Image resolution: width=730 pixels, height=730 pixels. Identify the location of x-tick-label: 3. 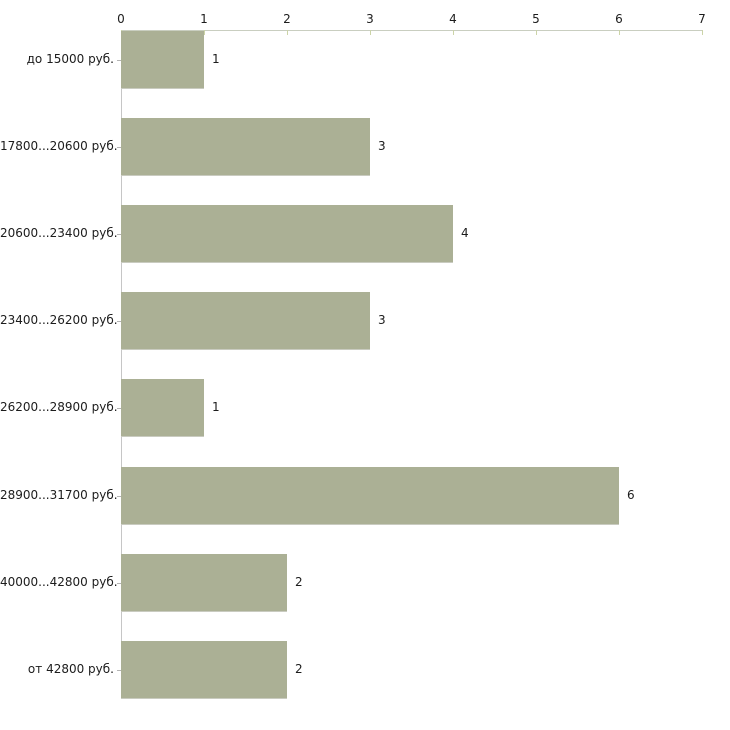
(370, 19).